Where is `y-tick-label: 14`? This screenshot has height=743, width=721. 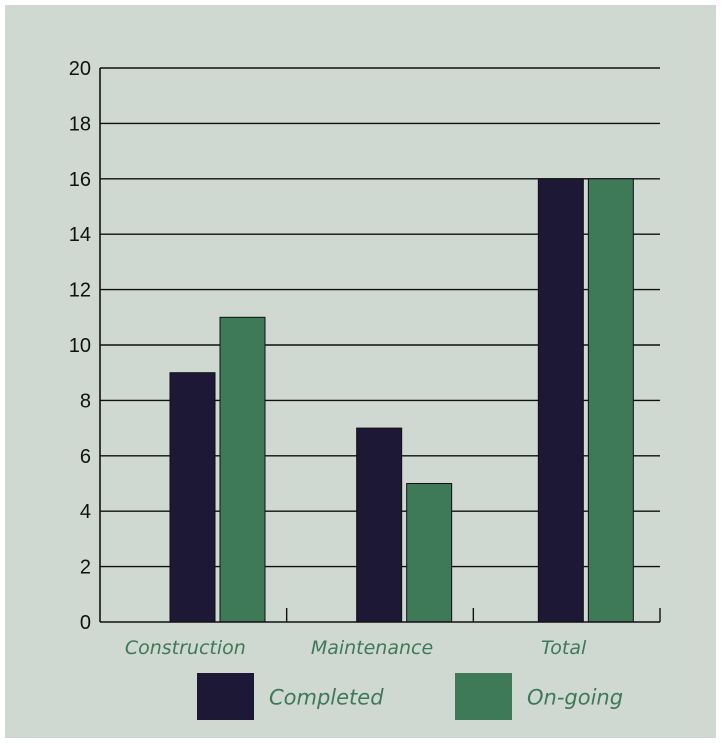
y-tick-label: 14 is located at coordinates (80, 235).